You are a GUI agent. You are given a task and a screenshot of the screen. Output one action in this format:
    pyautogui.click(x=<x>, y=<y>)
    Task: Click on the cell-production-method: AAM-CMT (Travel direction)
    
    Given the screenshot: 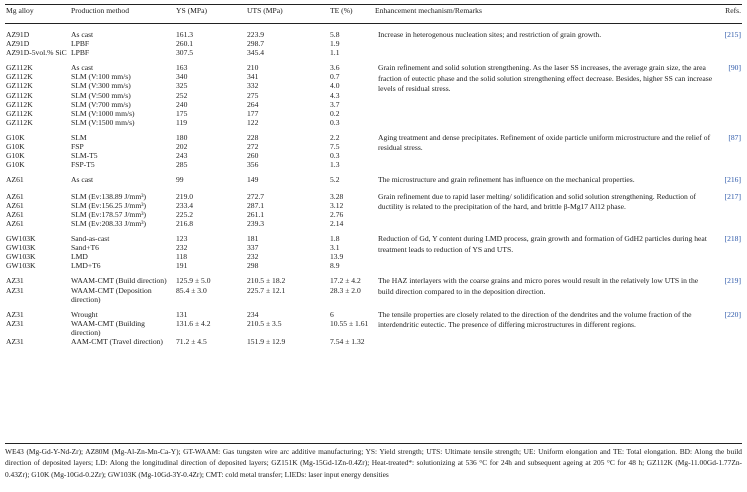 What is the action you would take?
    pyautogui.click(x=117, y=342)
    